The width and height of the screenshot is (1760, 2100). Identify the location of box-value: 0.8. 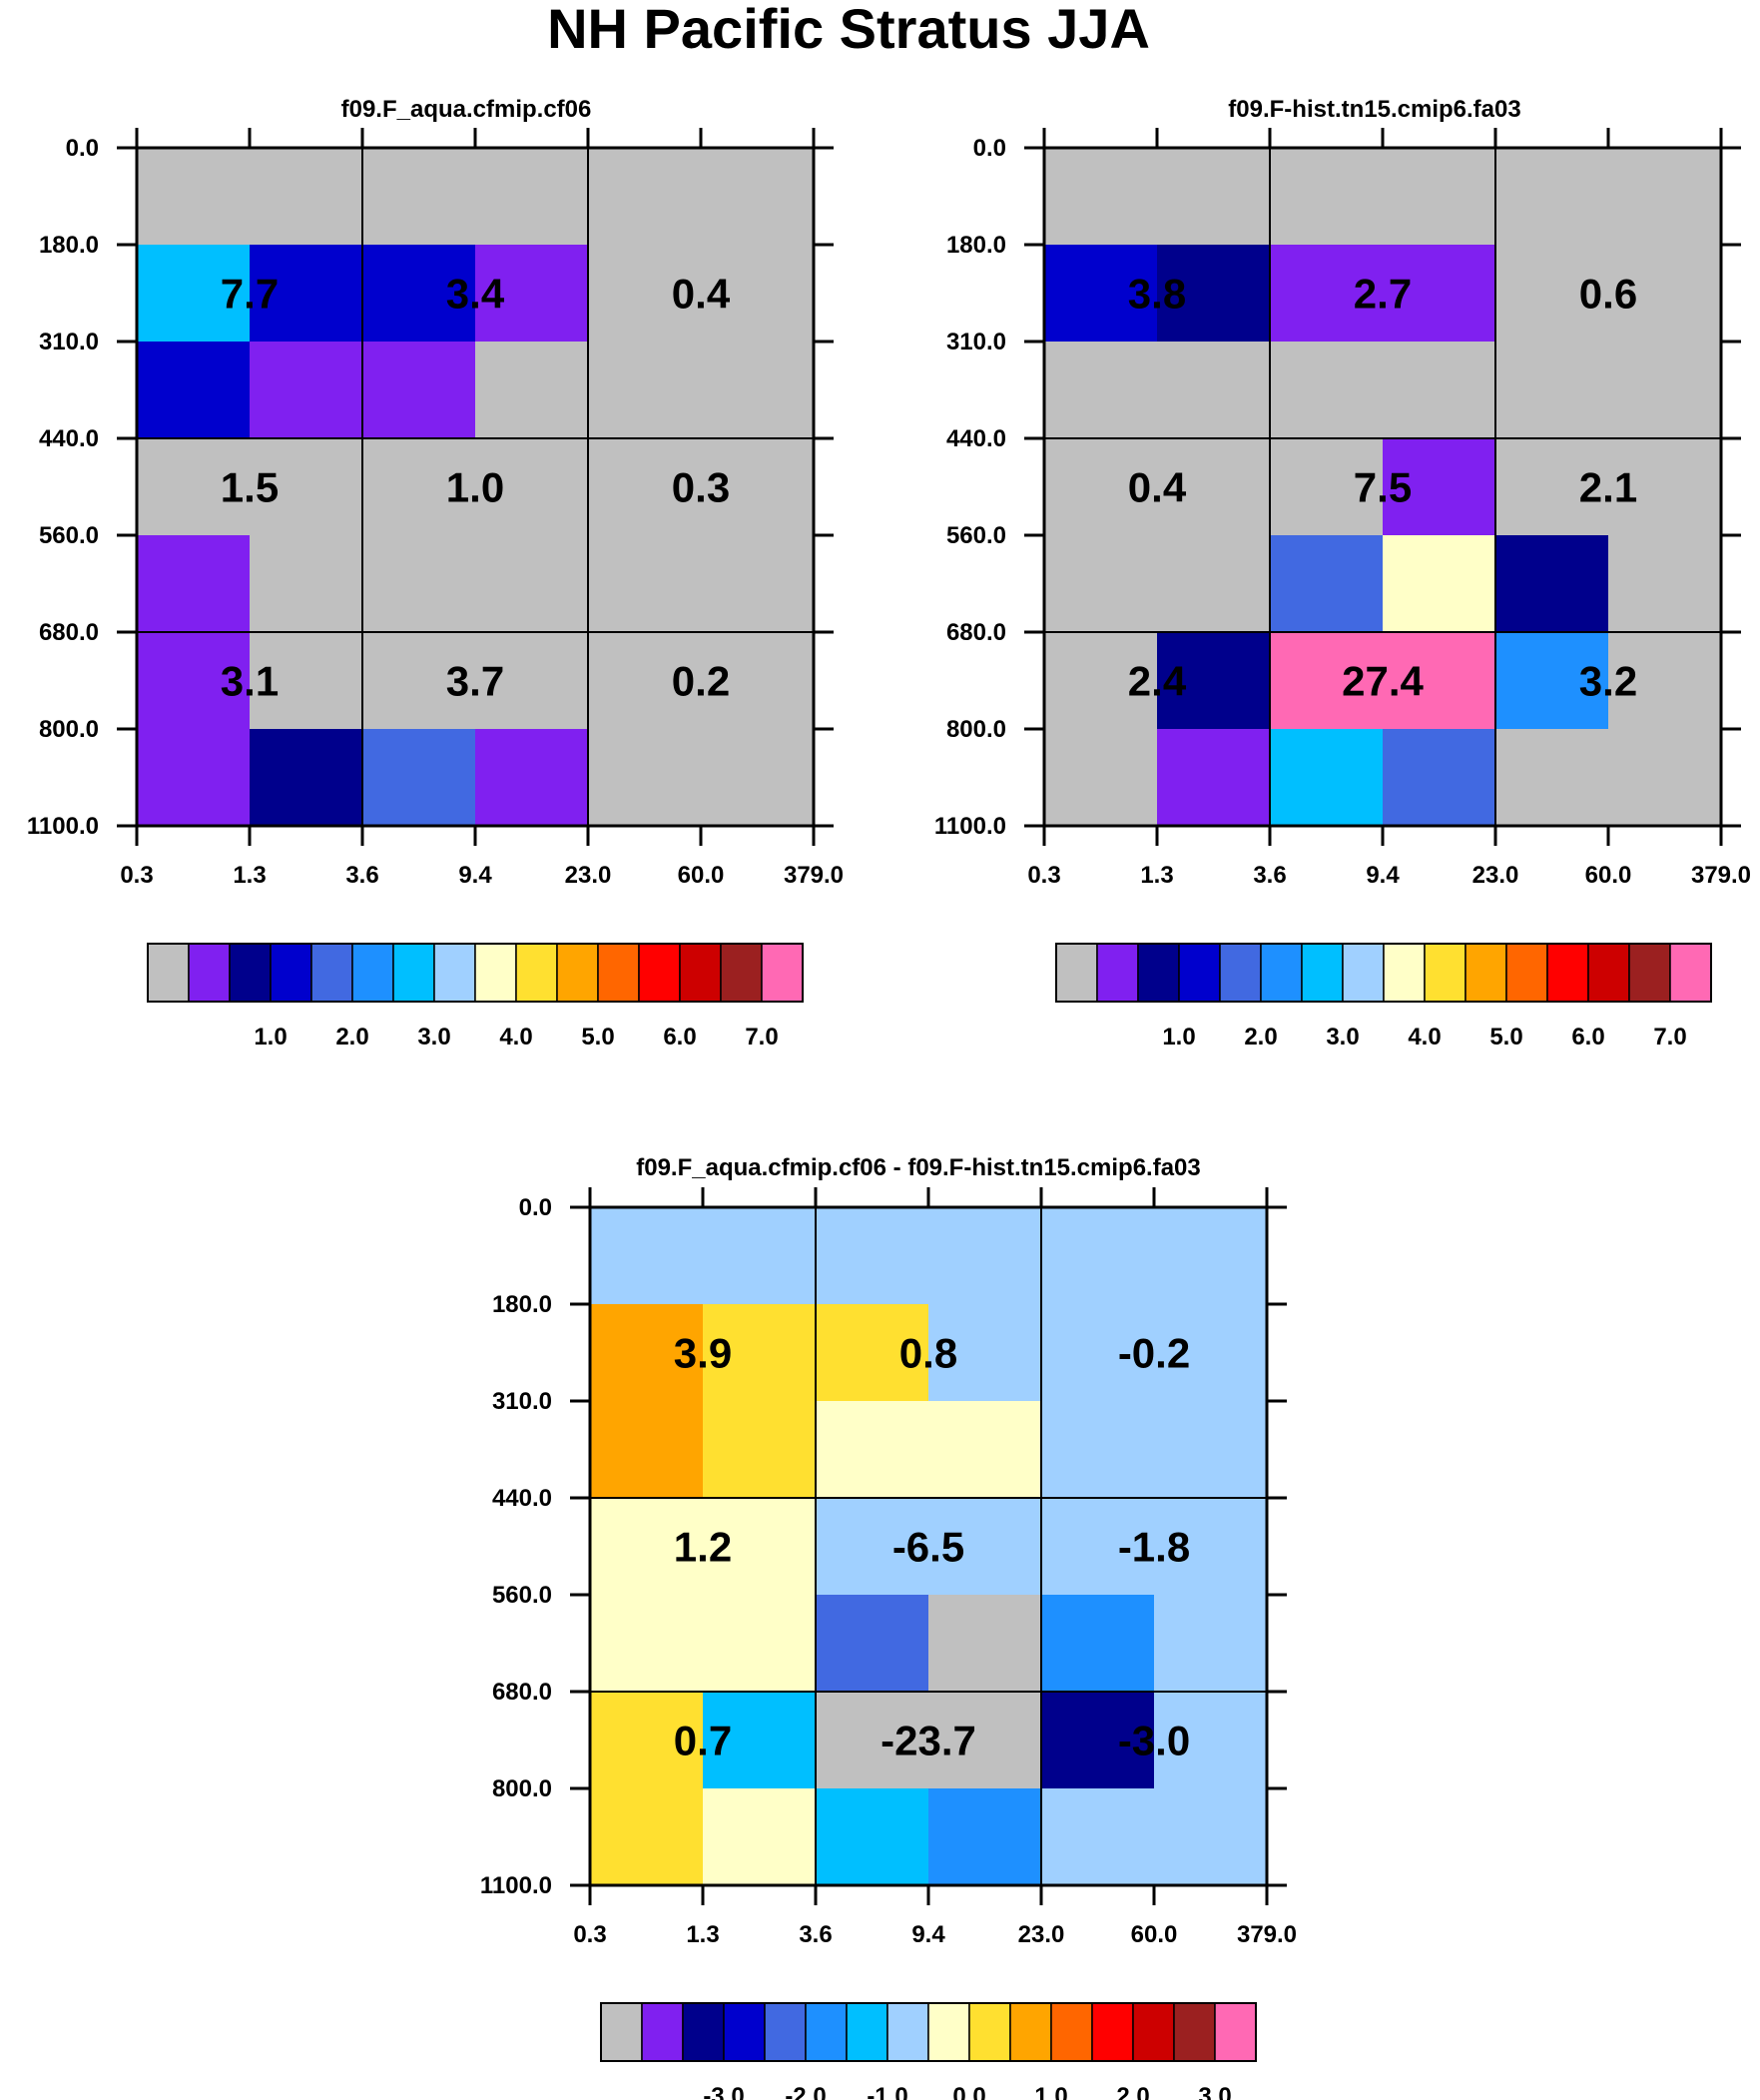
(928, 1353).